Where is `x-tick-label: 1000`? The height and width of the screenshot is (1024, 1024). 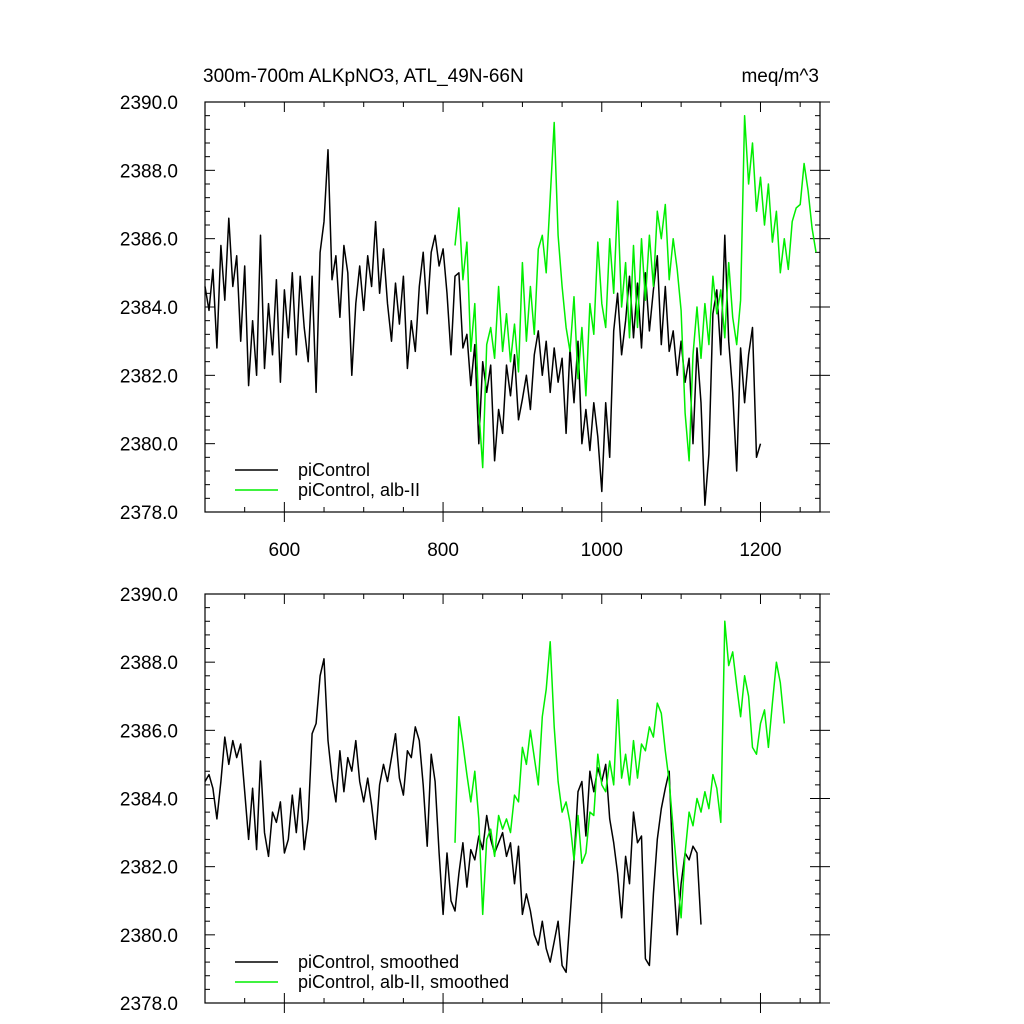
x-tick-label: 1000 is located at coordinates (602, 550).